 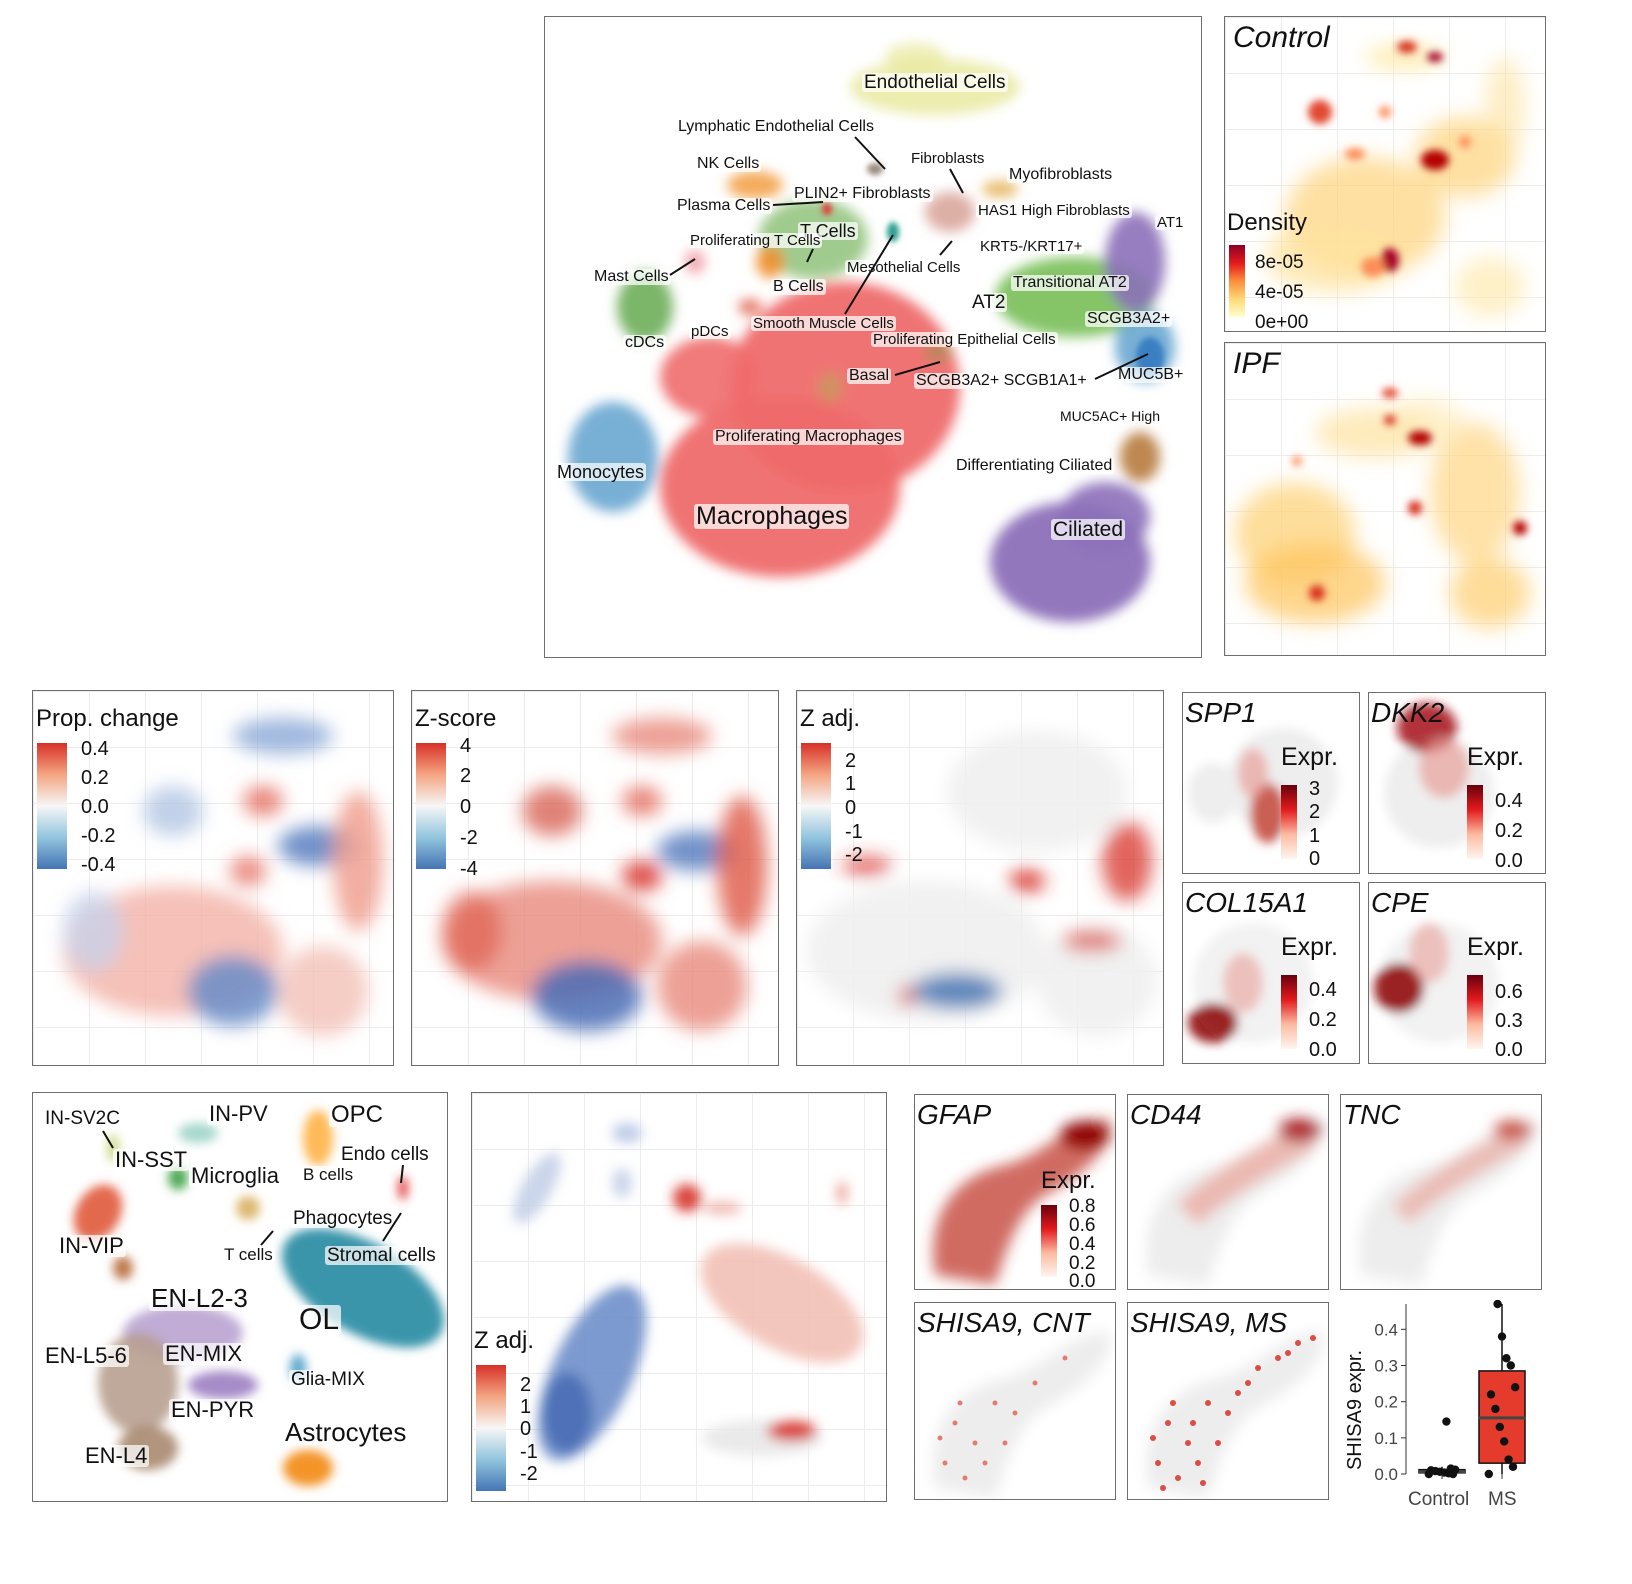 I want to click on control-density-map, so click(x=1395, y=179).